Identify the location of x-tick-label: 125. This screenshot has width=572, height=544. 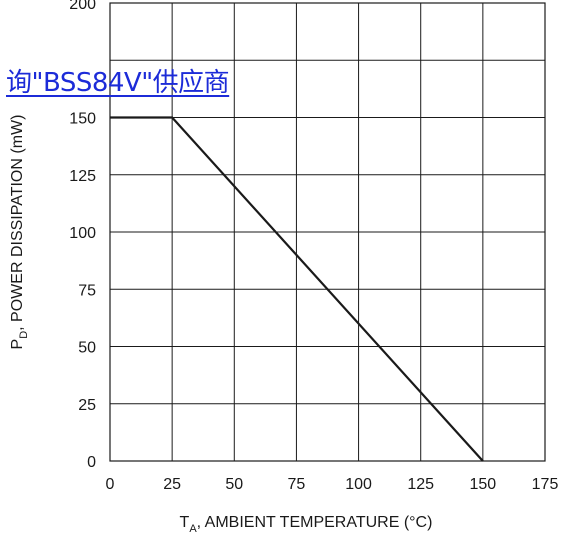
(420, 484).